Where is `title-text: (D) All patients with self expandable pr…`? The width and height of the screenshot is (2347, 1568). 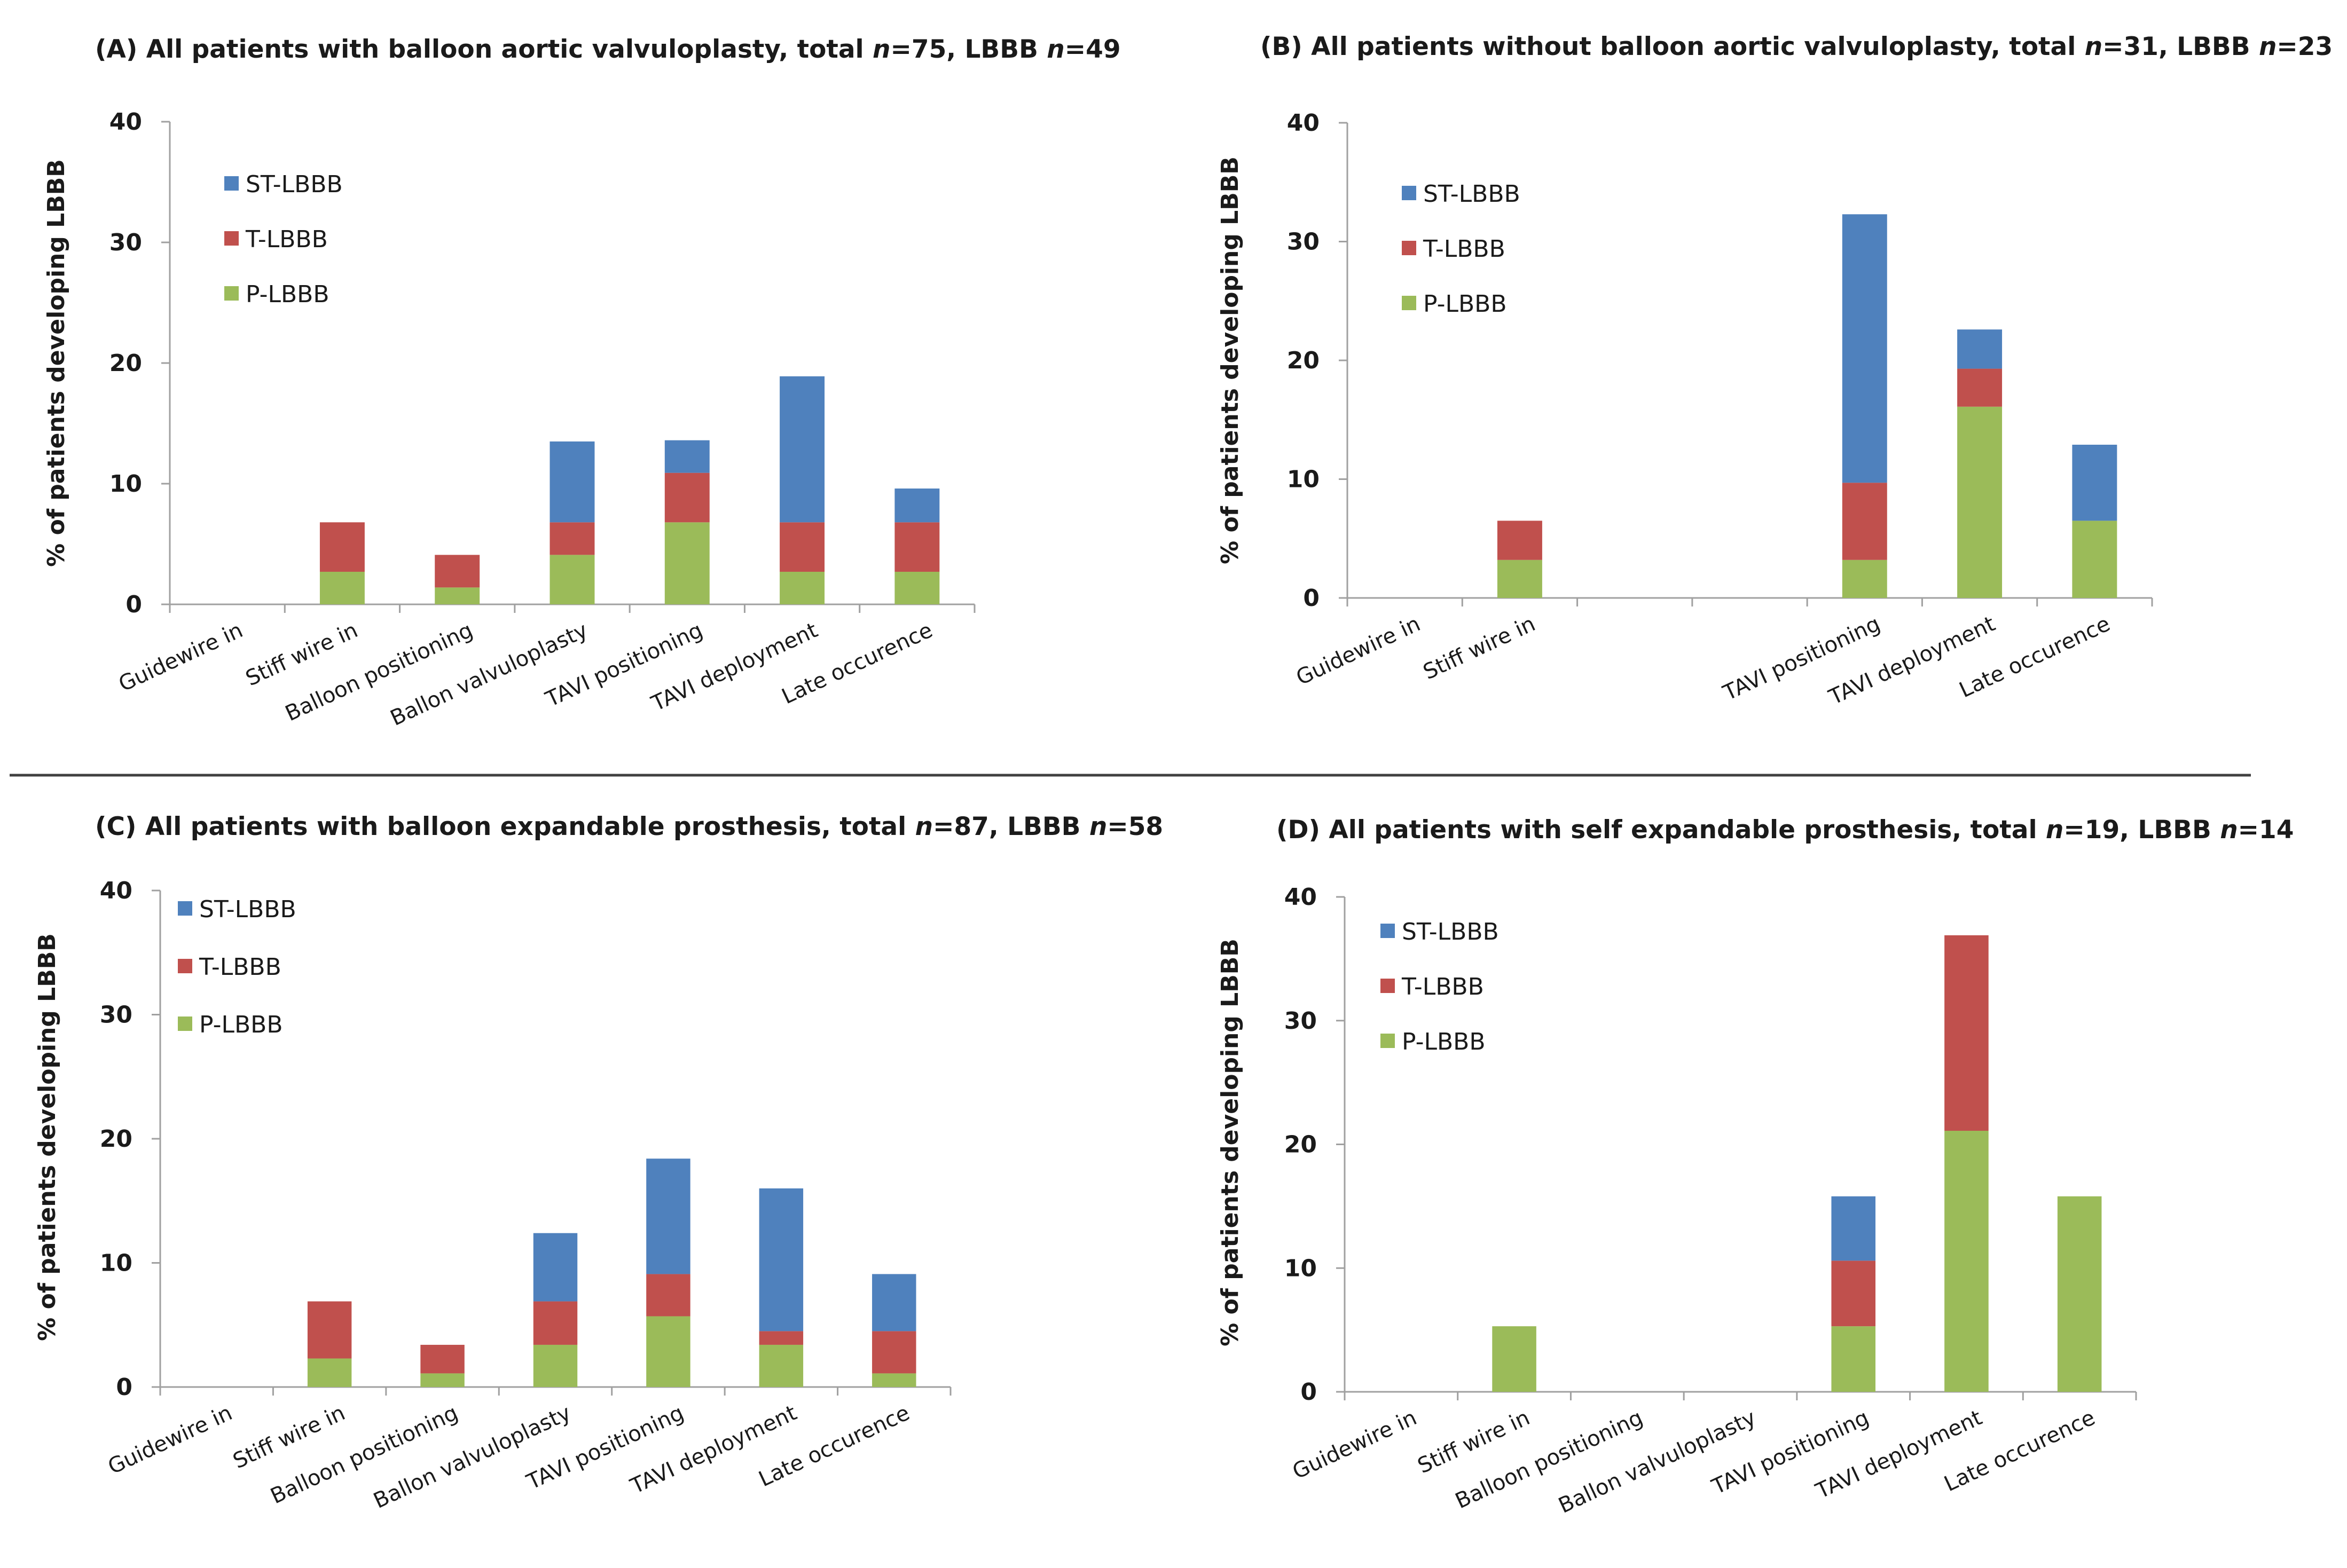
title-text: (D) All patients with self expandable pr… is located at coordinates (1661, 830).